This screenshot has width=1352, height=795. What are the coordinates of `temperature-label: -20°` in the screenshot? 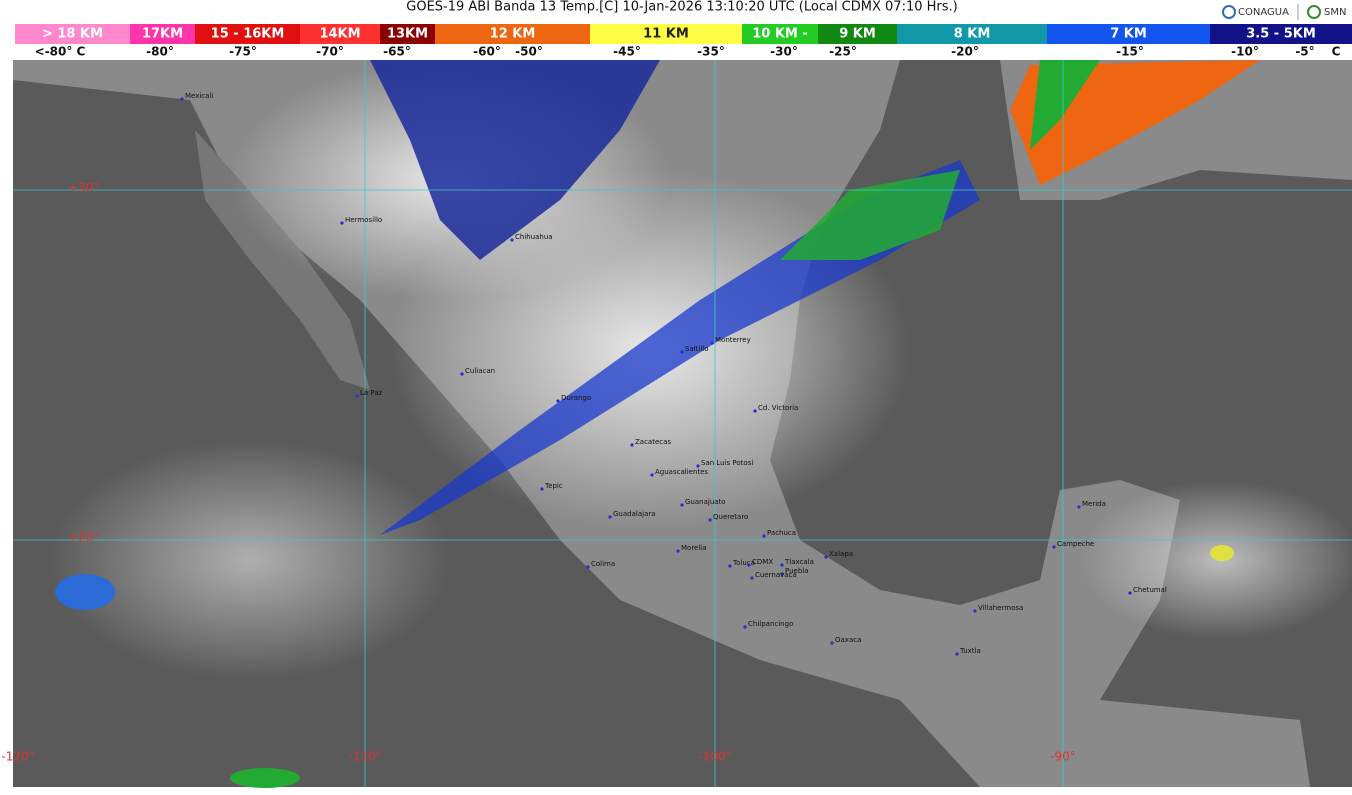 It's located at (965, 52).